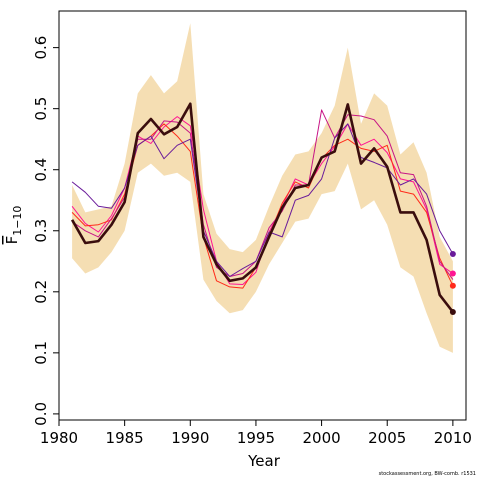 This screenshot has width=480, height=480. What do you see at coordinates (41, 414) in the screenshot?
I see `y-tick-label-0: 0.0` at bounding box center [41, 414].